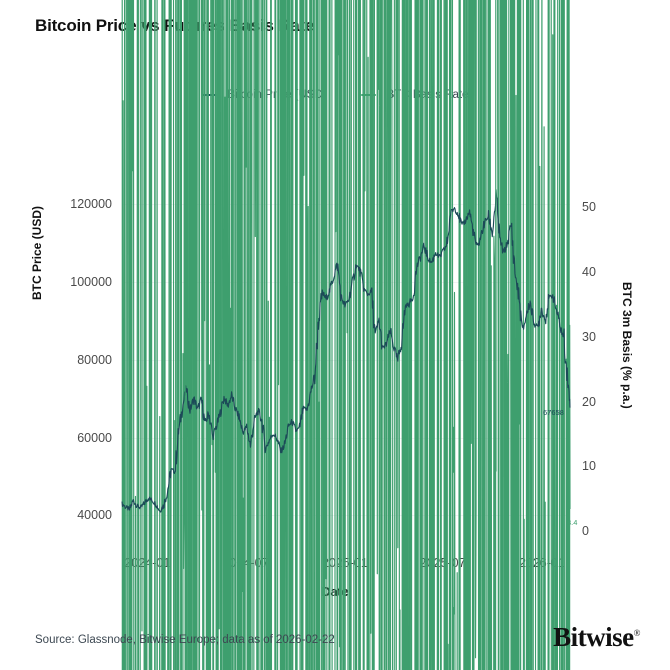 The width and height of the screenshot is (670, 670). I want to click on price-end-value-label: 67658, so click(553, 412).